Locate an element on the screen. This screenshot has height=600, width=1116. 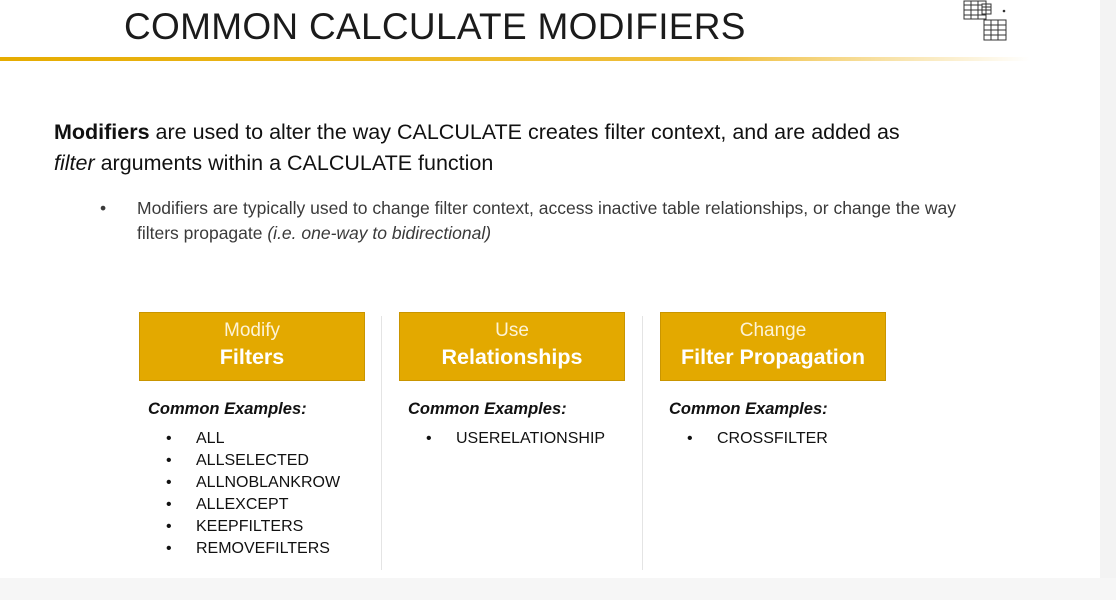
lead-italic: filter is located at coordinates (74, 163).